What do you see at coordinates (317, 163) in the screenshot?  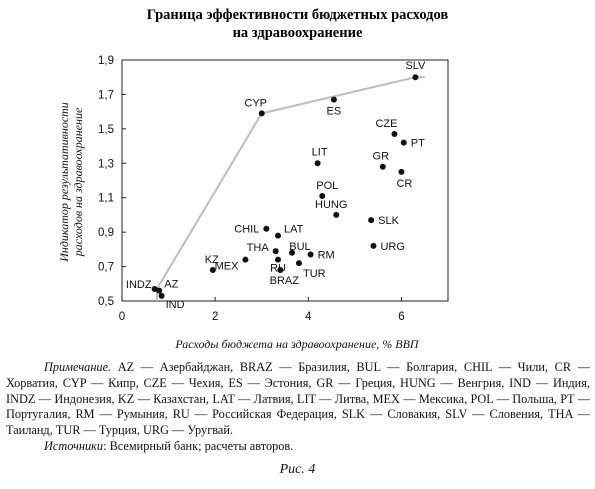 I see `point-lit` at bounding box center [317, 163].